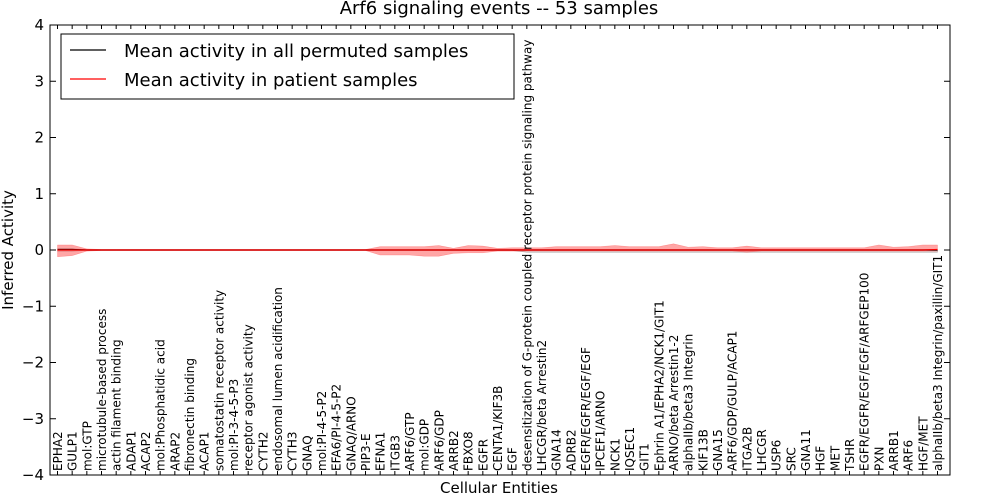 The width and height of the screenshot is (1000, 500). Describe the element at coordinates (718, 450) in the screenshot. I see `x-tick-label: GNA15` at that location.